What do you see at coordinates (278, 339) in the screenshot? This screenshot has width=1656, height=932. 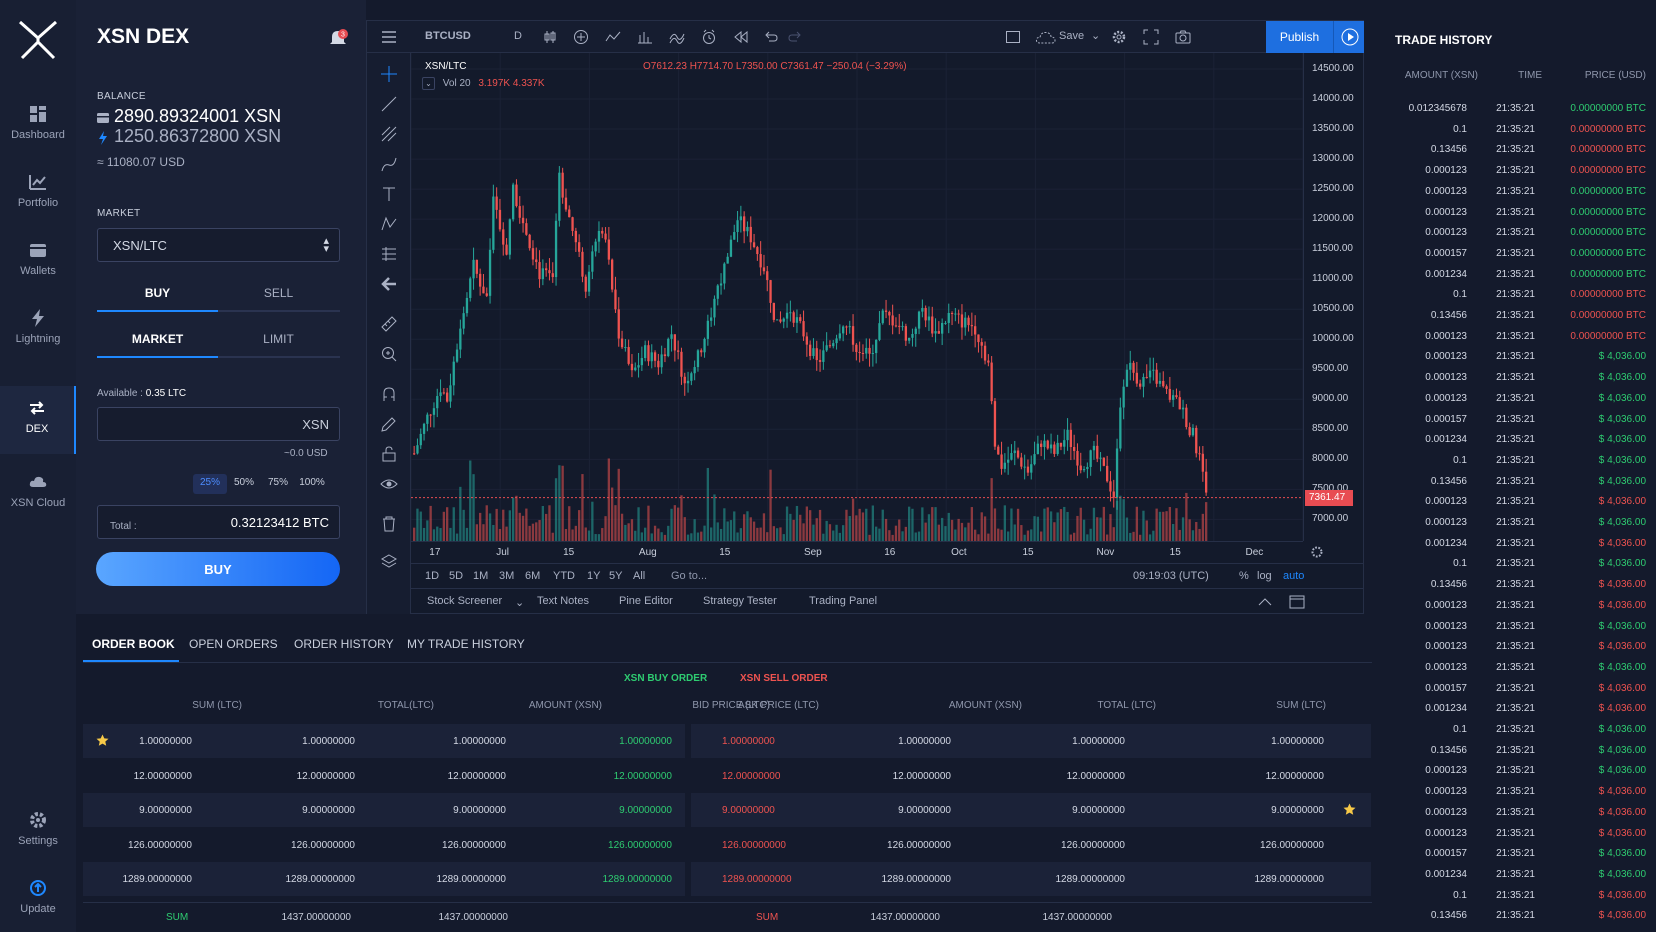 I see `tab-limit: LIMIT` at bounding box center [278, 339].